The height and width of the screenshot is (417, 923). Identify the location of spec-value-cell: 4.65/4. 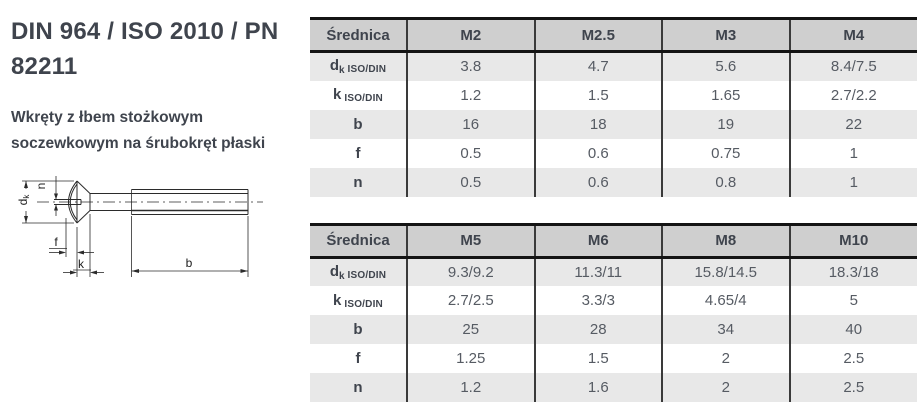
(725, 300).